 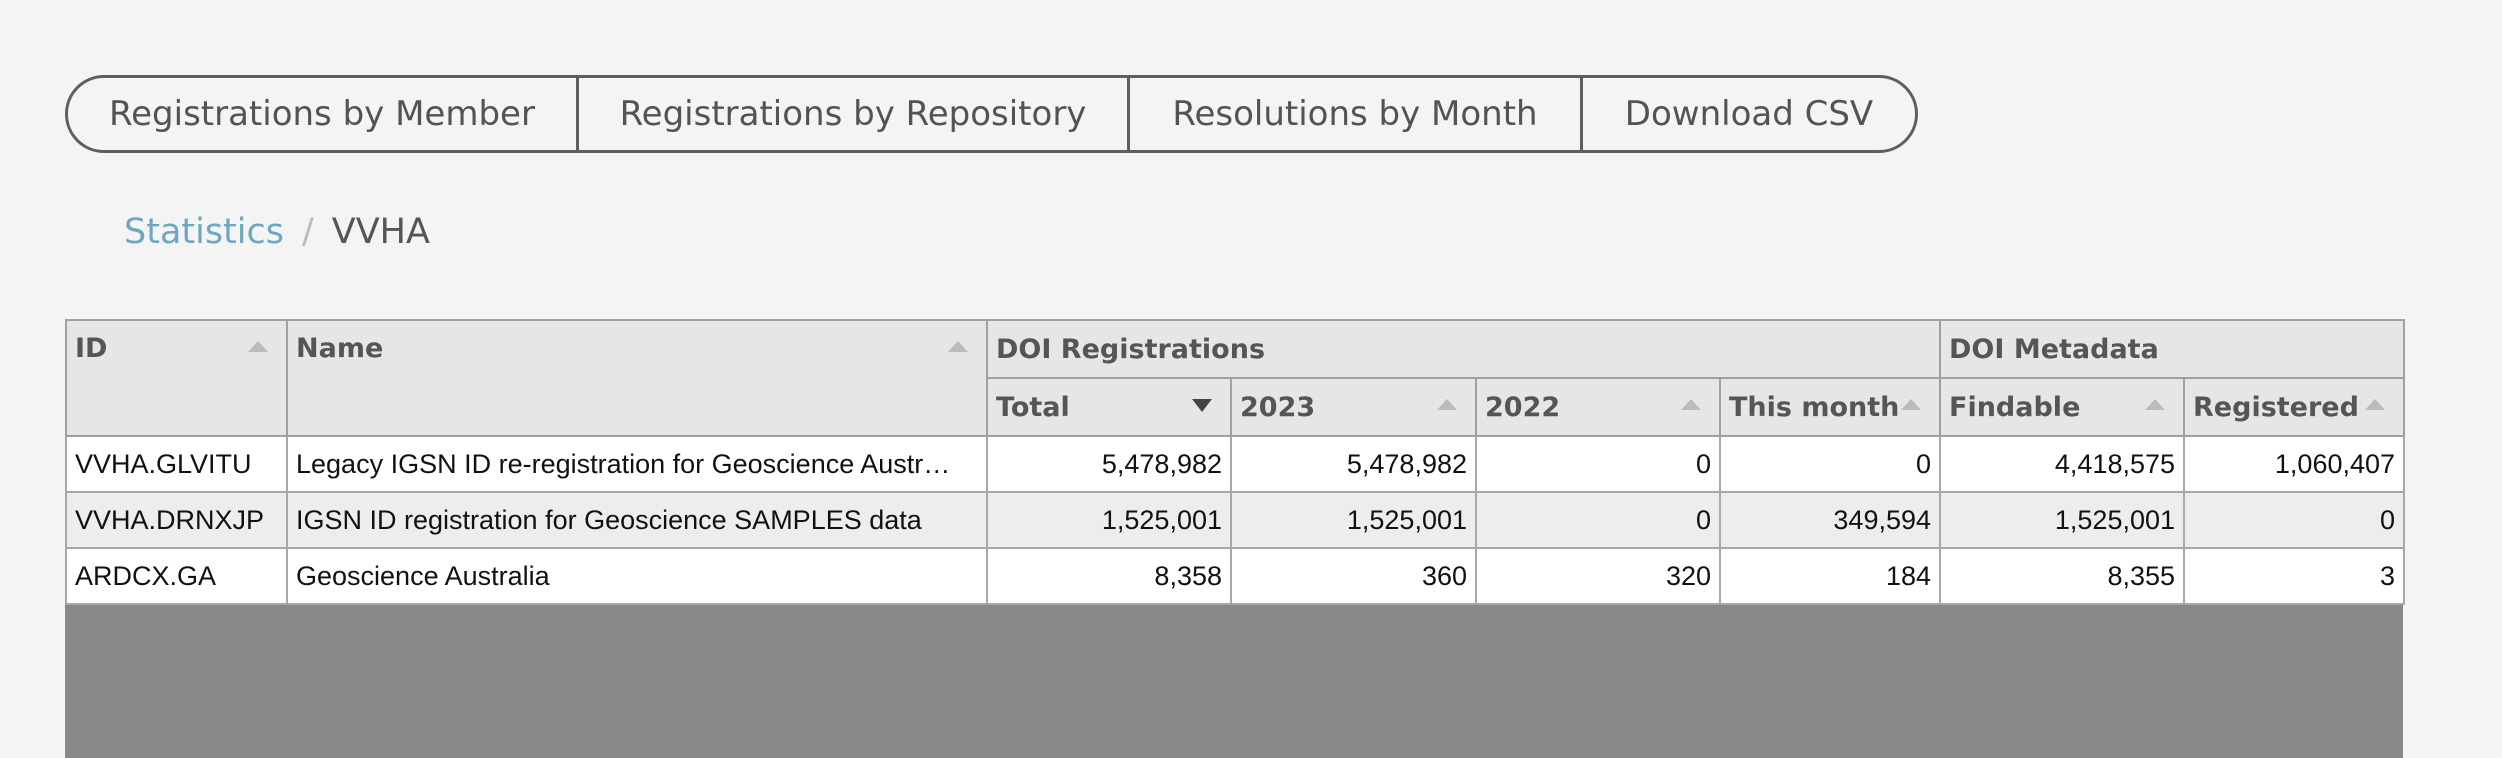 What do you see at coordinates (1463, 349) in the screenshot?
I see `group-header: DOI Registrations` at bounding box center [1463, 349].